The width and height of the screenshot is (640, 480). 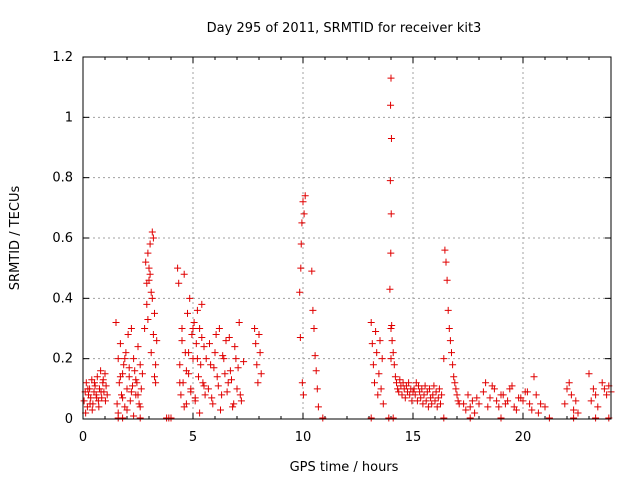 I want to click on x-axis-label: GPS time / hours, so click(x=344, y=467).